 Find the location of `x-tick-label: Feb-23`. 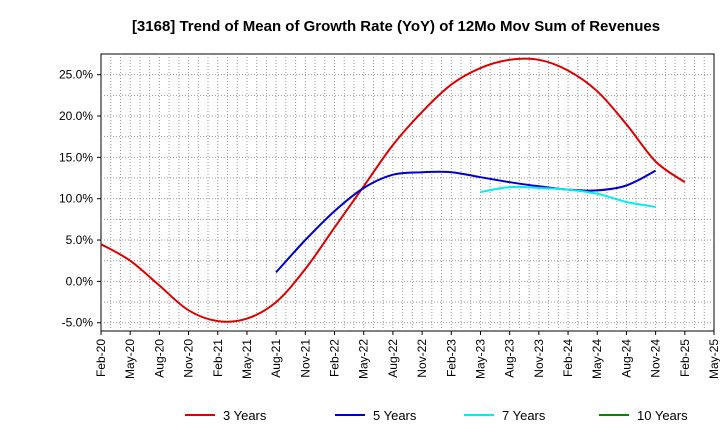

x-tick-label: Feb-23 is located at coordinates (451, 358).